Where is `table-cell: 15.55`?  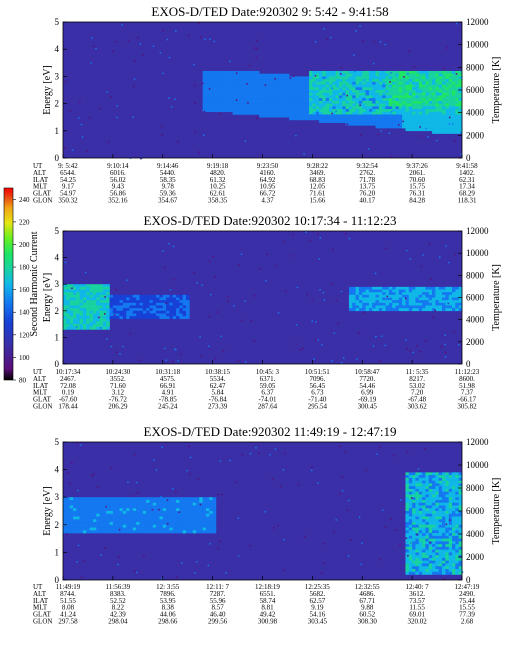
table-cell: 15.55 is located at coordinates (467, 608).